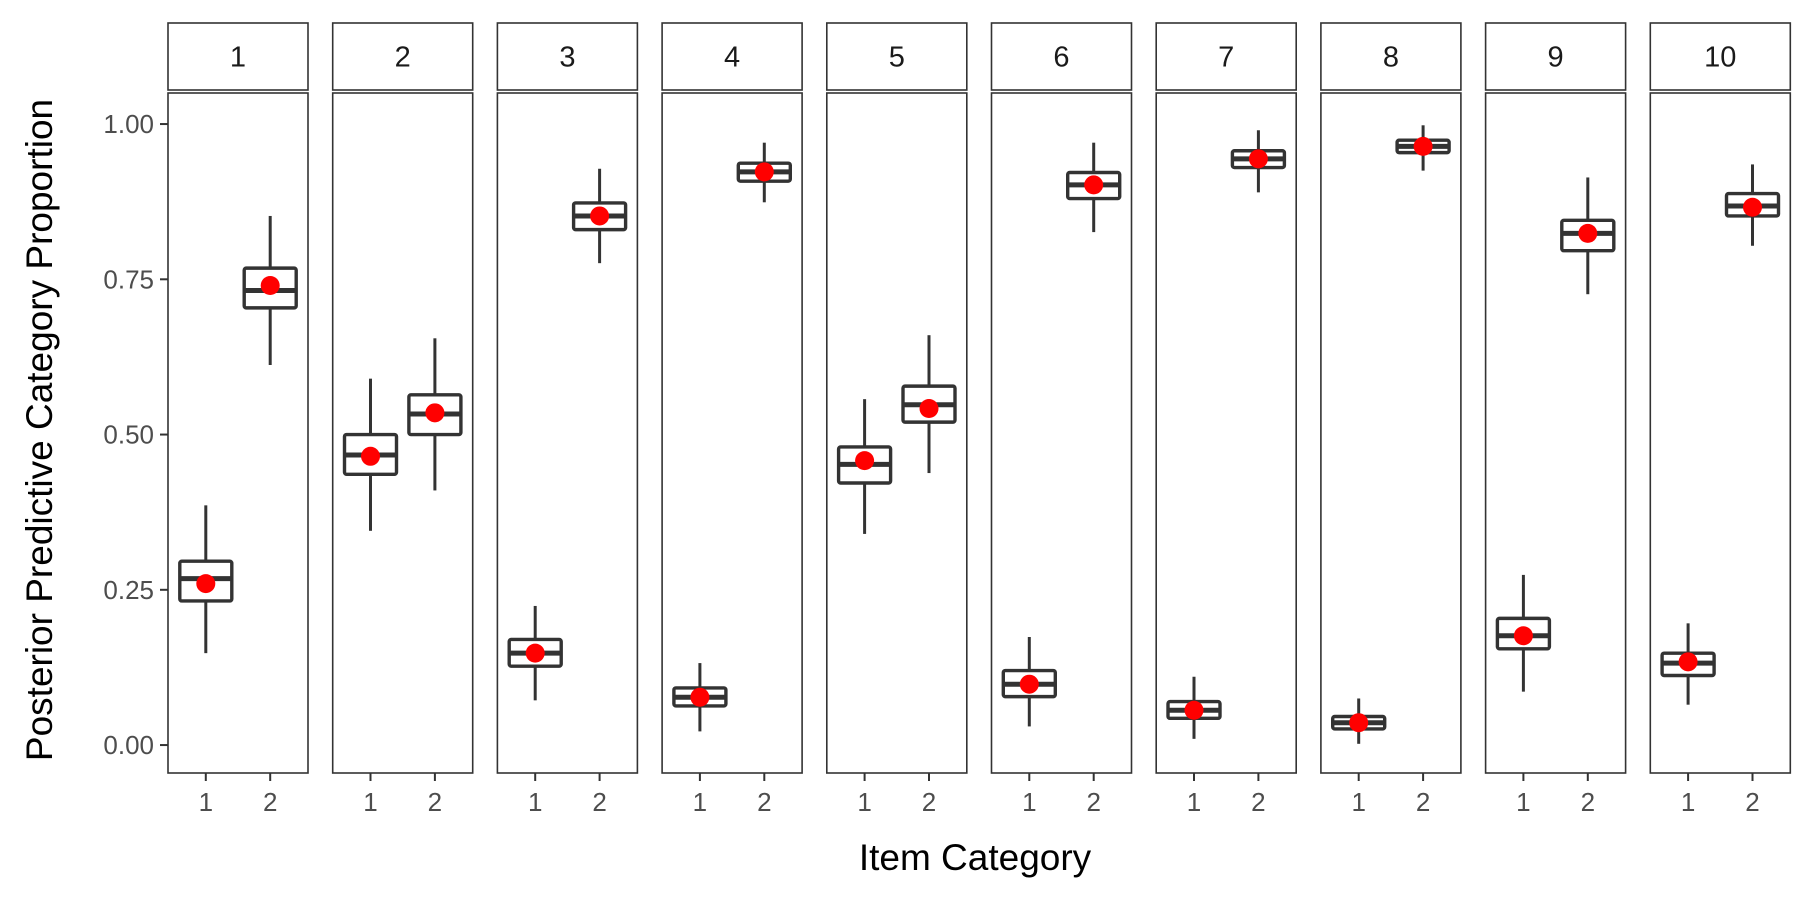 The image size is (1800, 900). I want to click on facet-panel-6: 6 1 2, so click(1061, 419).